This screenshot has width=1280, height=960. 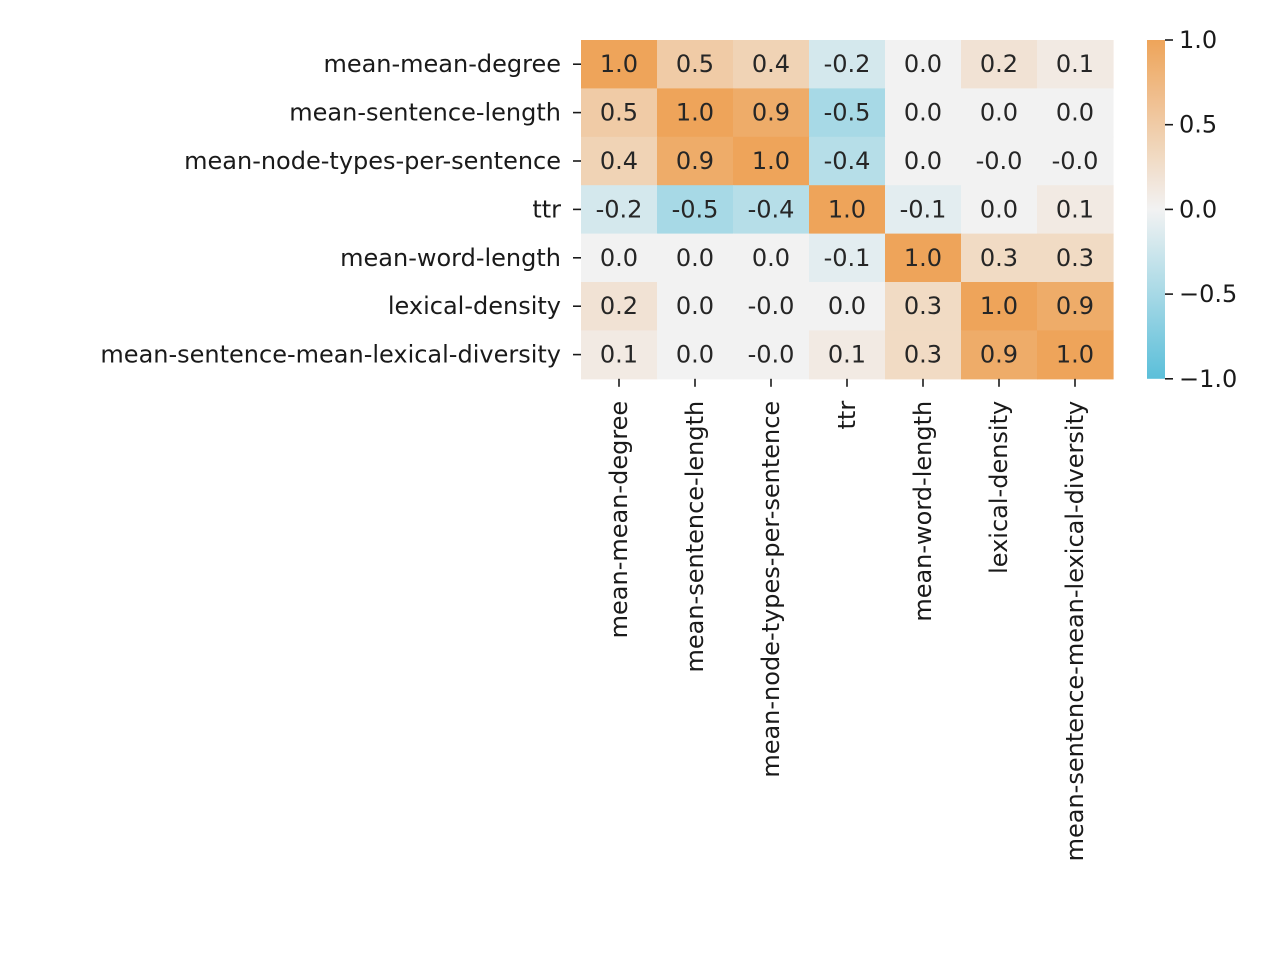 I want to click on cell-value-label: 0.4, so click(x=619, y=161).